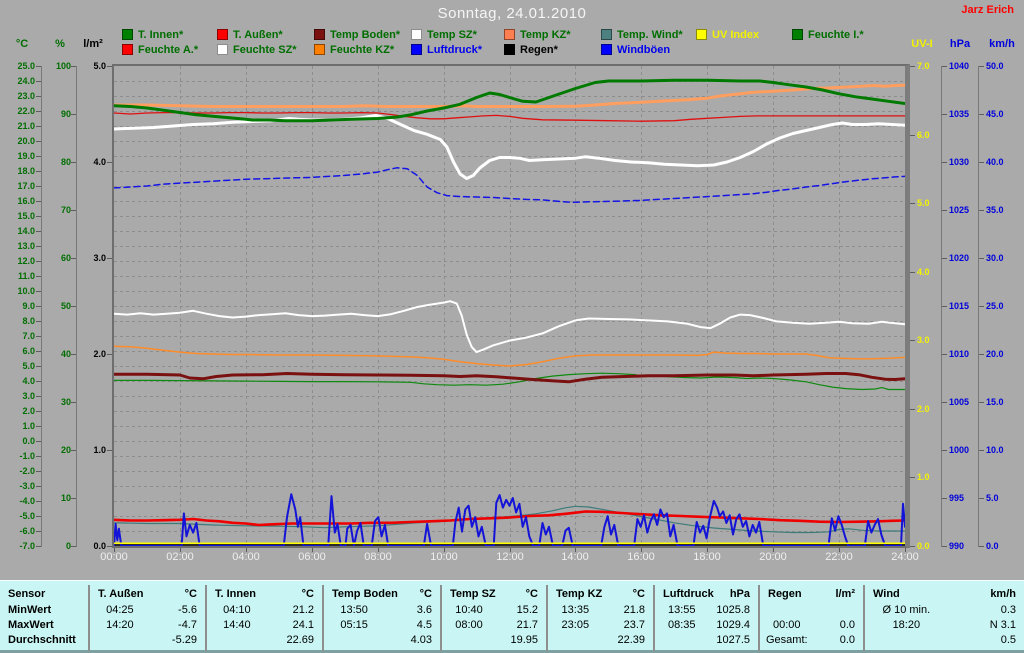 The width and height of the screenshot is (1024, 653). Describe the element at coordinates (357, 34) in the screenshot. I see `legend-item-temp-boden: Temp Boden*` at that location.